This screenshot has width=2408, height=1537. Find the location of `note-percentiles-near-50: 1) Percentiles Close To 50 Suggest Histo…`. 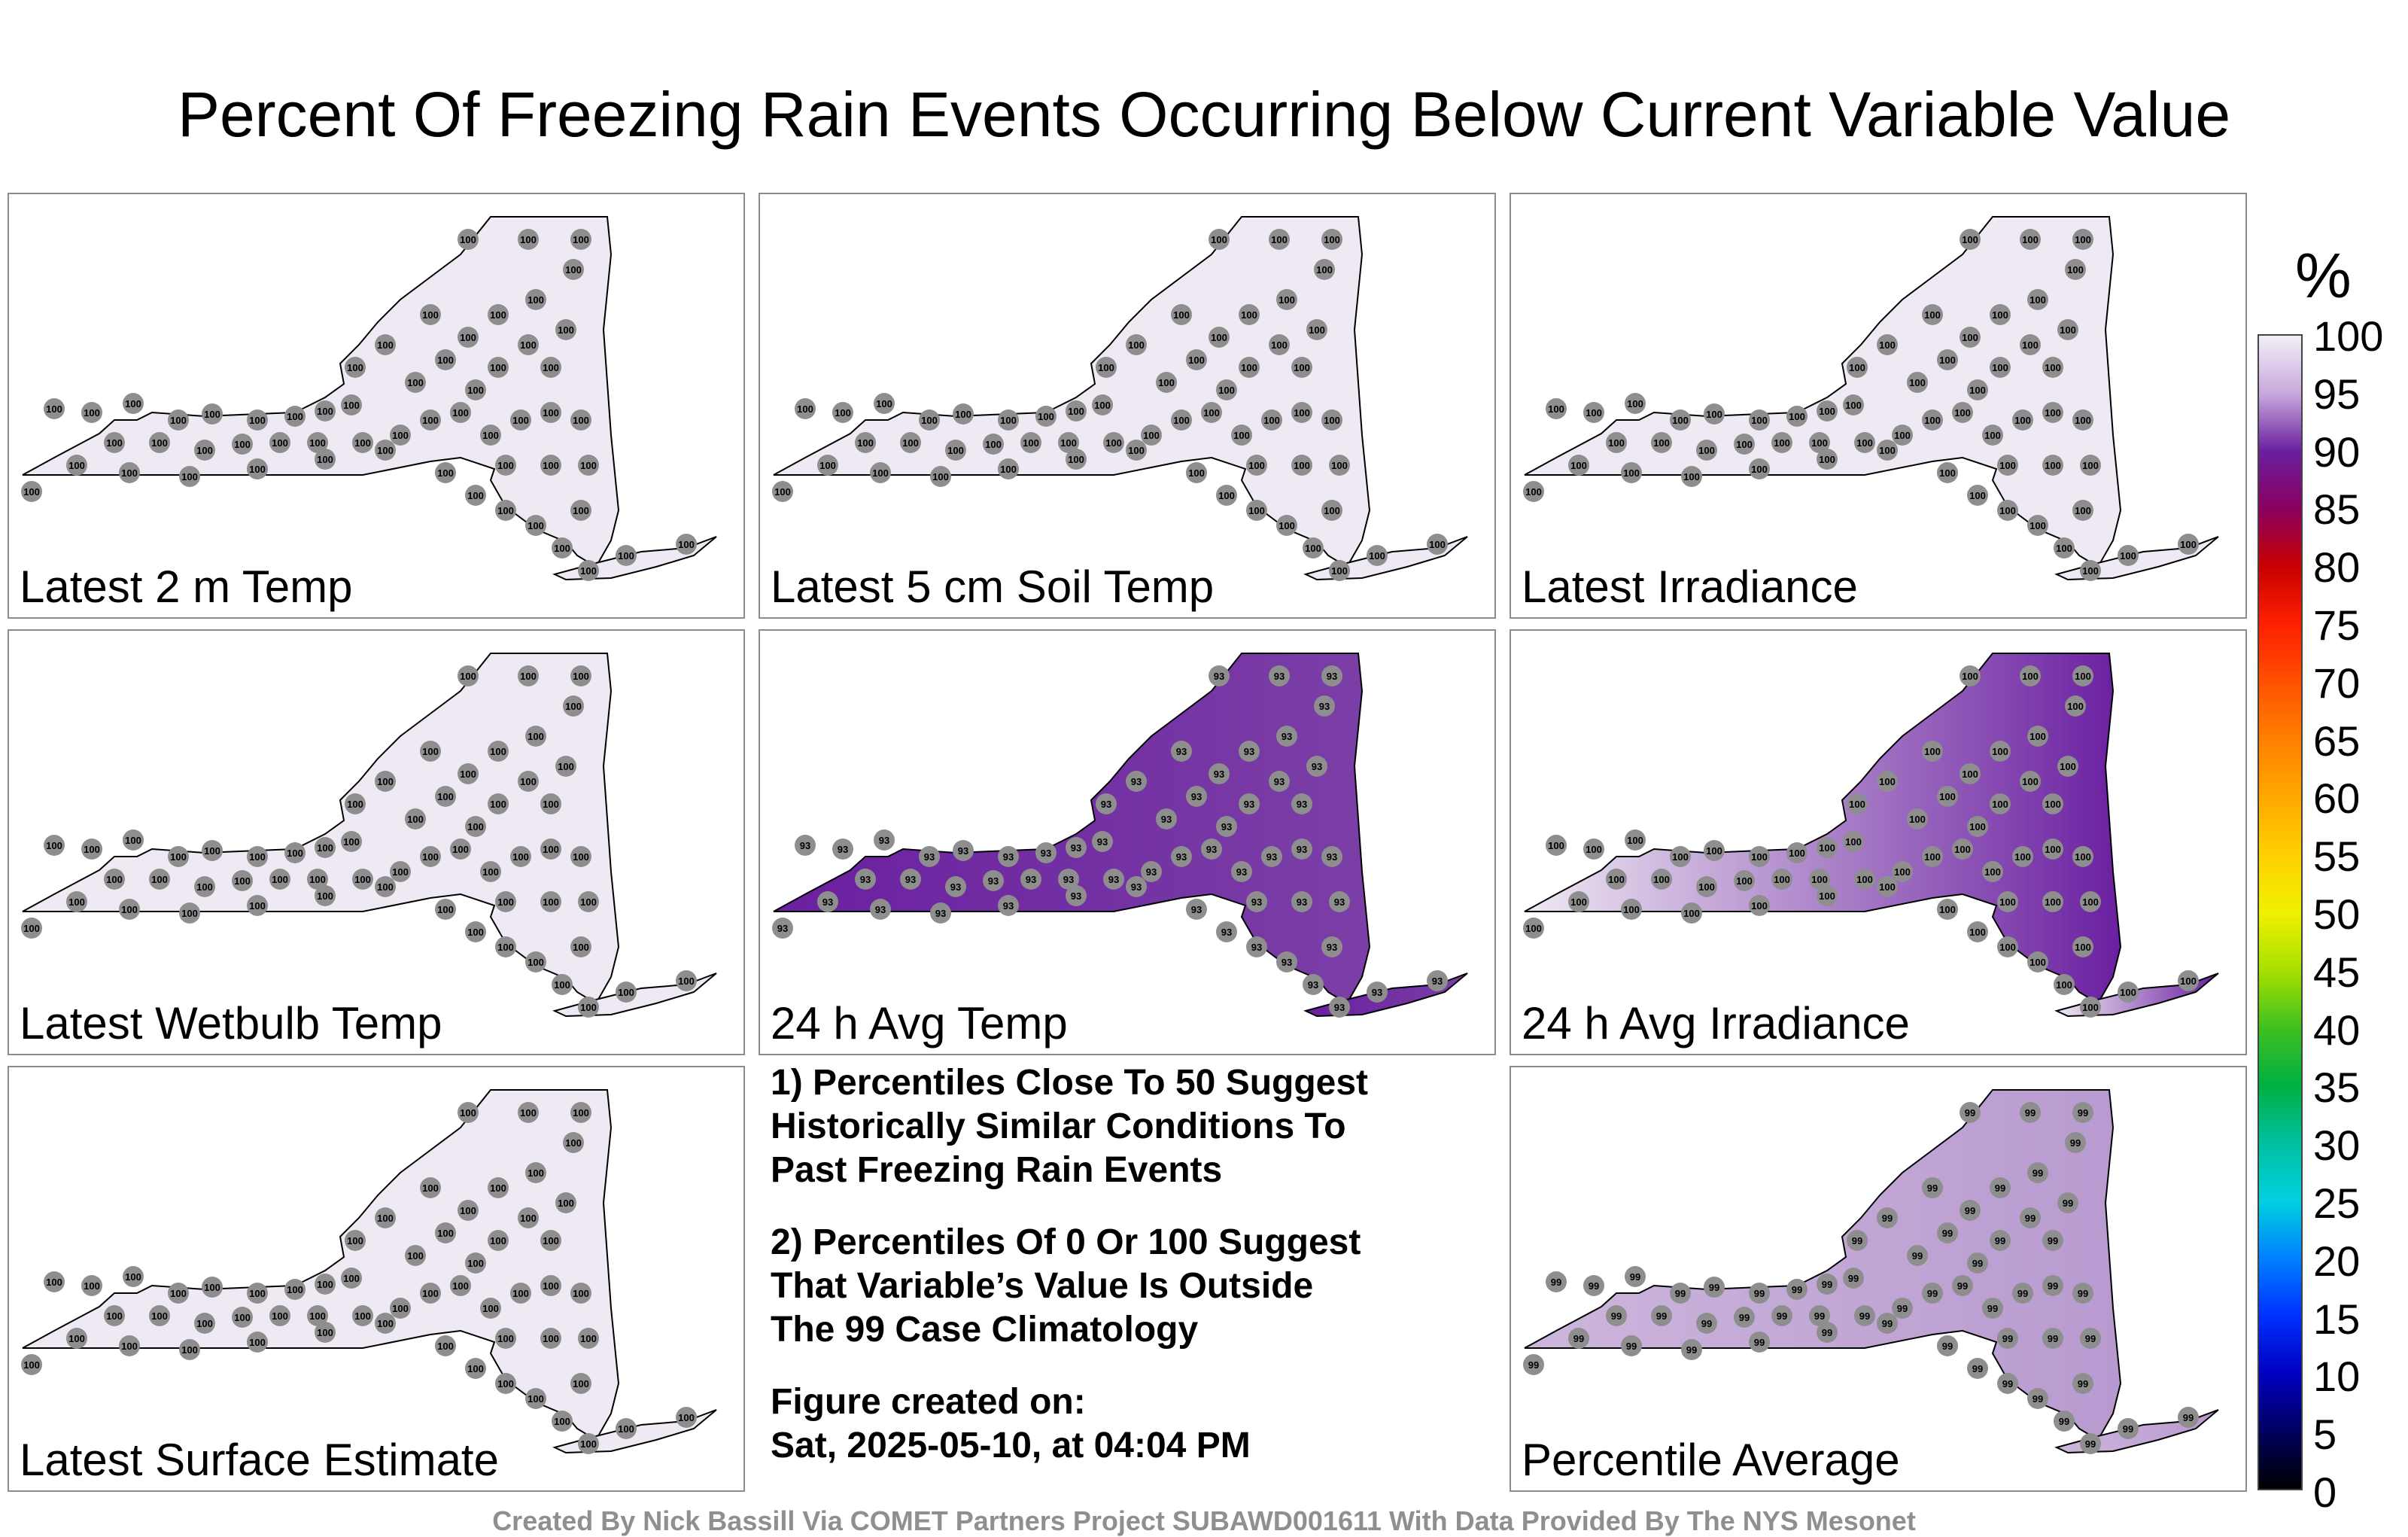

note-percentiles-near-50: 1) Percentiles Close To 50 Suggest Histo… is located at coordinates (1070, 1126).